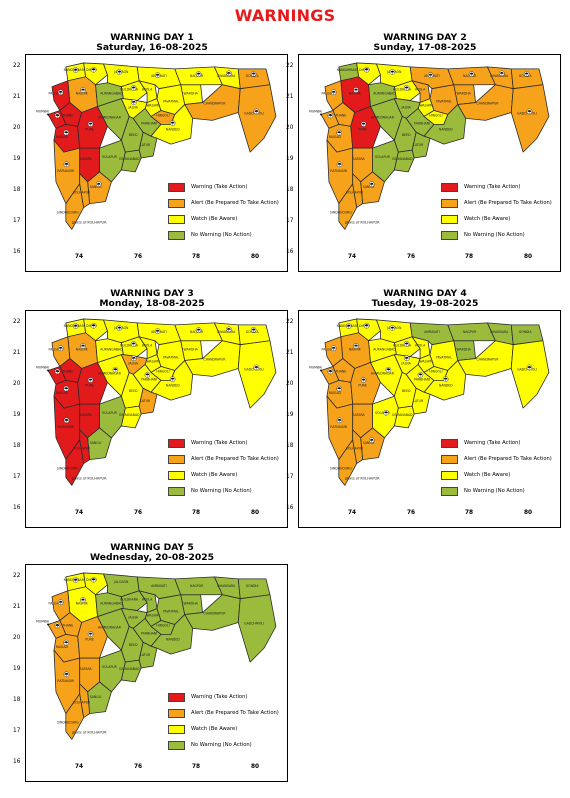  Describe the element at coordinates (219, 187) in the screenshot. I see `legend-label: Warning (Take Action)` at that location.